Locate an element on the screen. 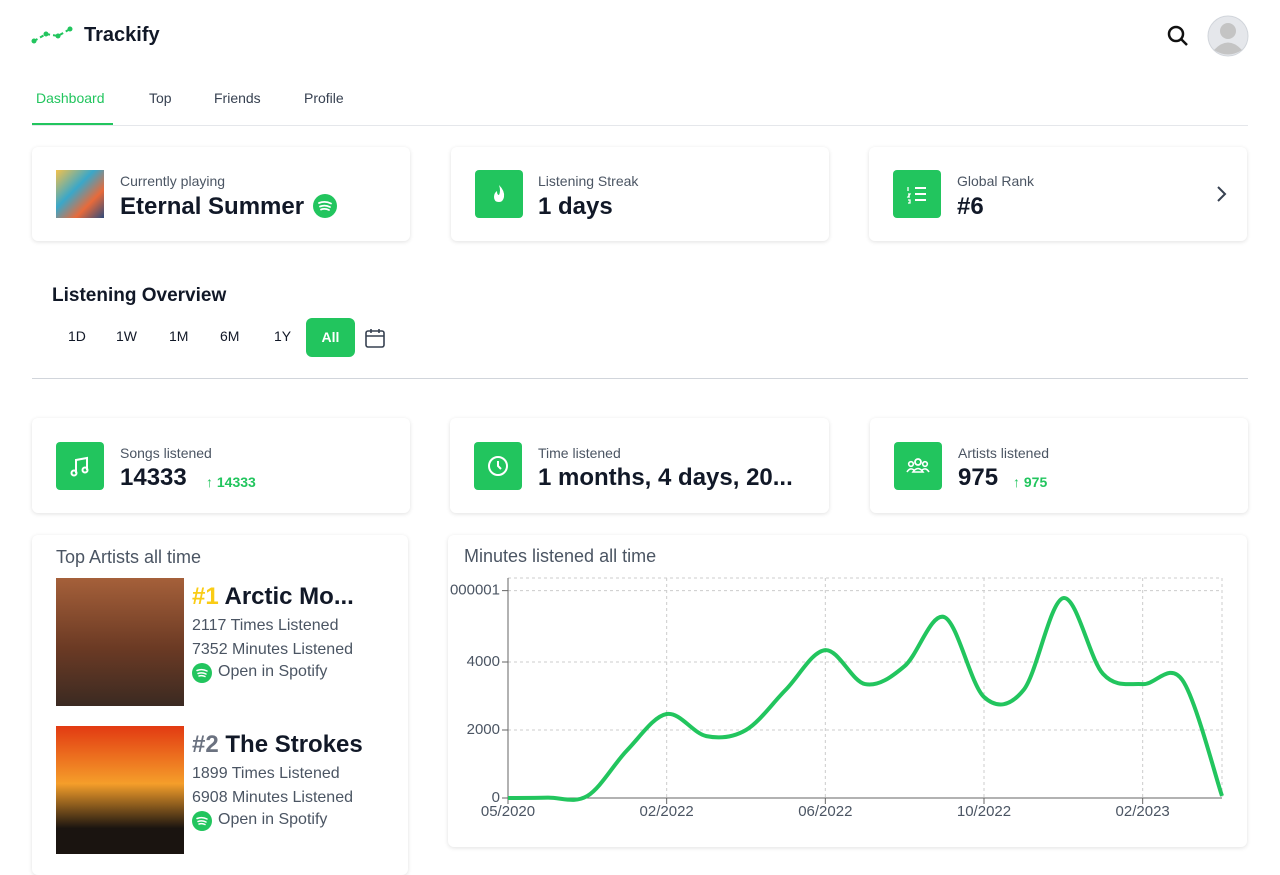  label: Listening Streak is located at coordinates (588, 181).